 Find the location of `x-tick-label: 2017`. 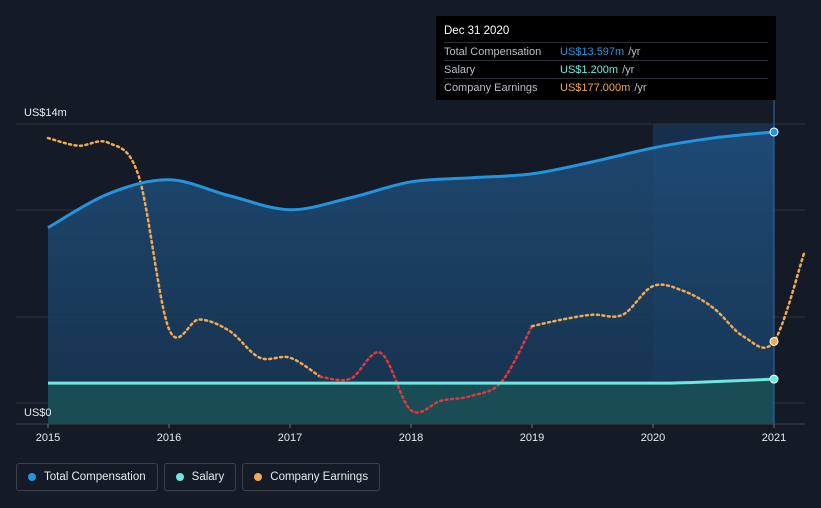

x-tick-label: 2017 is located at coordinates (290, 438).